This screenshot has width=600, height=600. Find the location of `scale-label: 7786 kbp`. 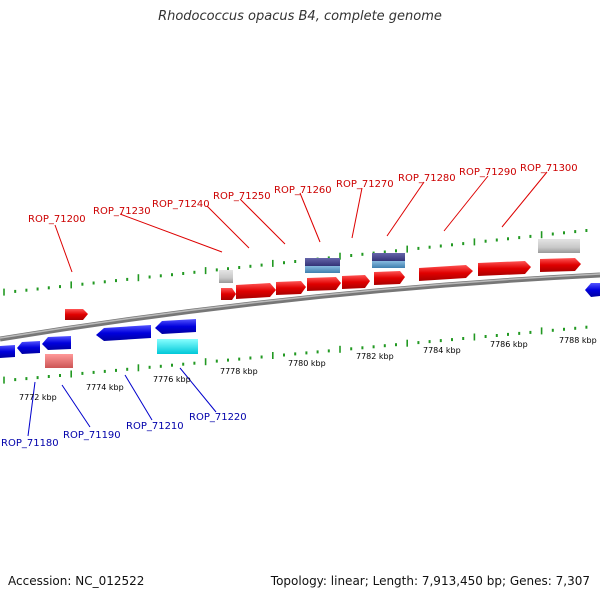

scale-label: 7786 kbp is located at coordinates (509, 344).